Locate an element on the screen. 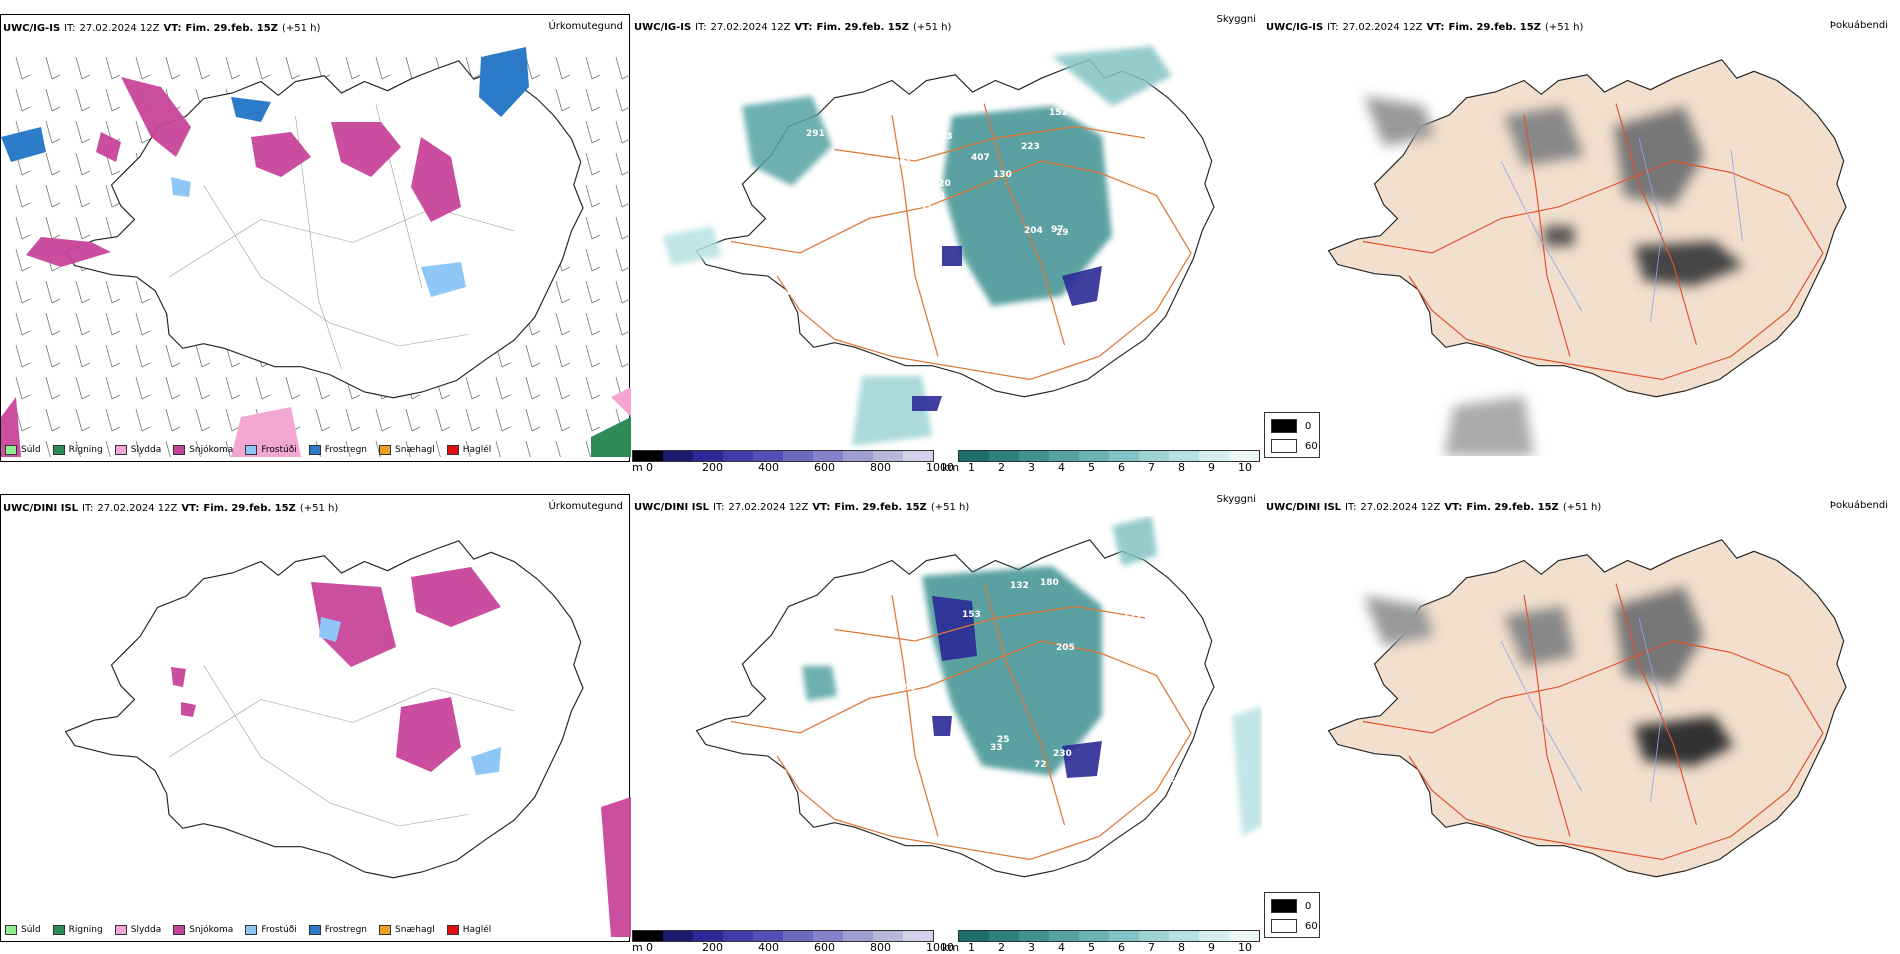 This screenshot has width=1900, height=954. legend-label: Frostregn is located at coordinates (346, 450).